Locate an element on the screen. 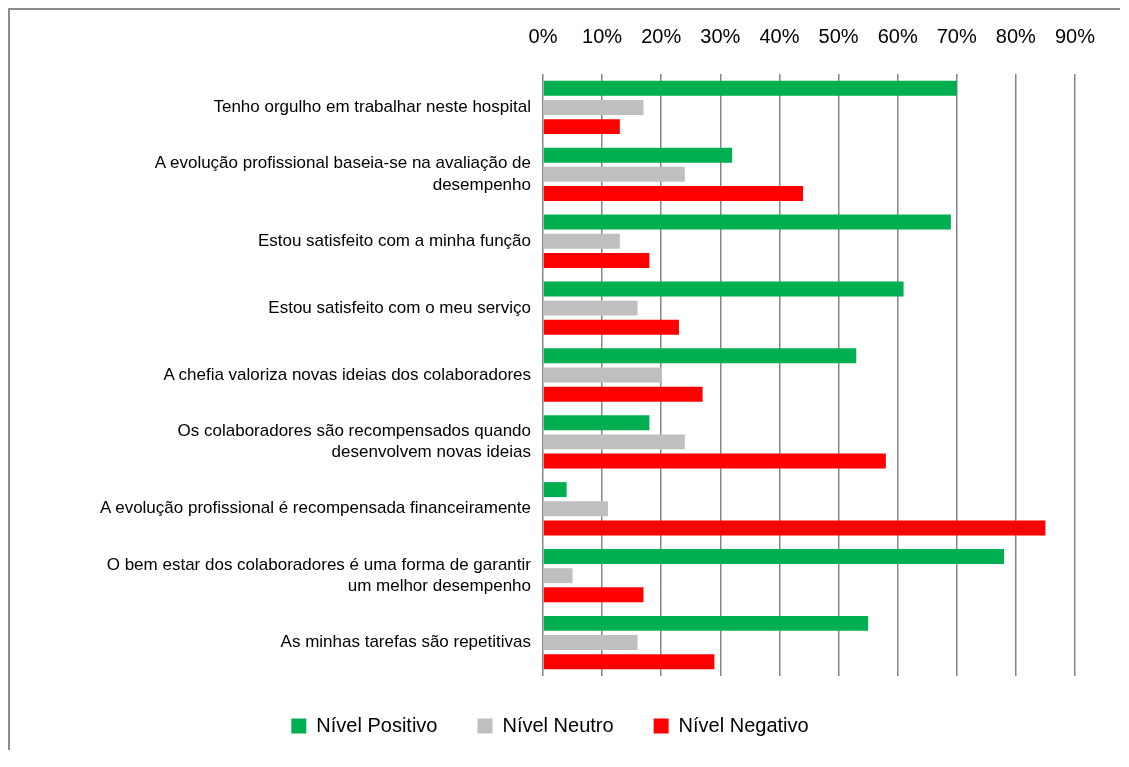 The height and width of the screenshot is (767, 1129). legend-label: Nível Neutro is located at coordinates (558, 724).